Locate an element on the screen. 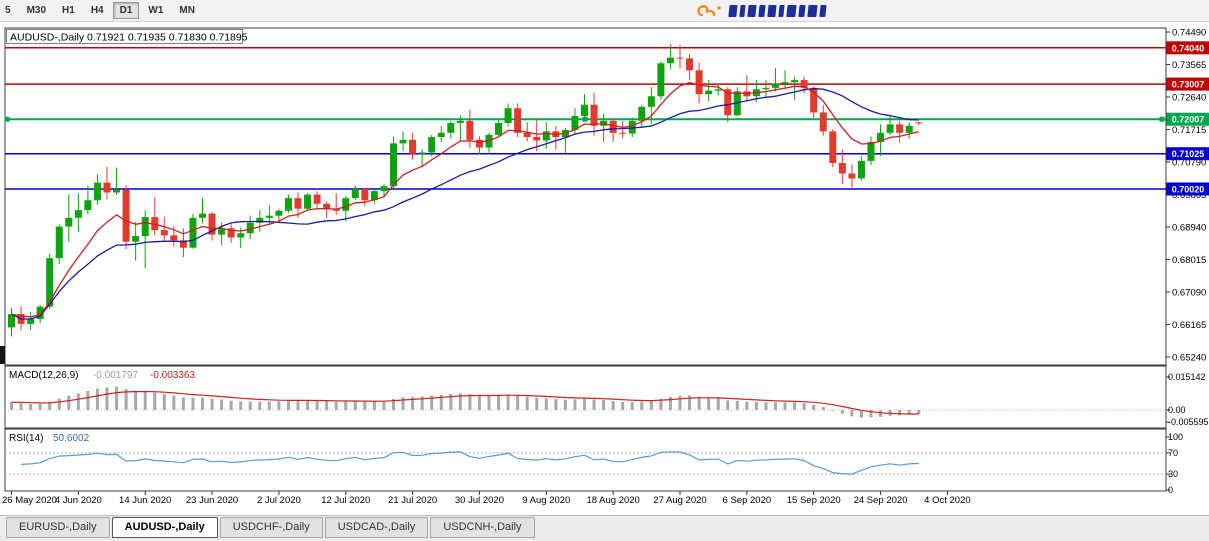  chart-tab-usdcnh-daily: USDCNH-,Daily is located at coordinates (482, 527).